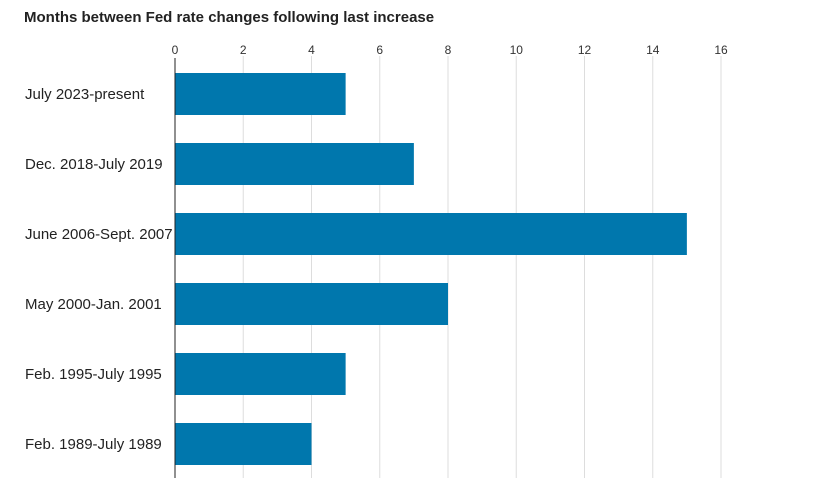 This screenshot has height=494, width=834. I want to click on x-axis-ticks: 0 2 4 6 8 10 12 14 16, so click(450, 50).